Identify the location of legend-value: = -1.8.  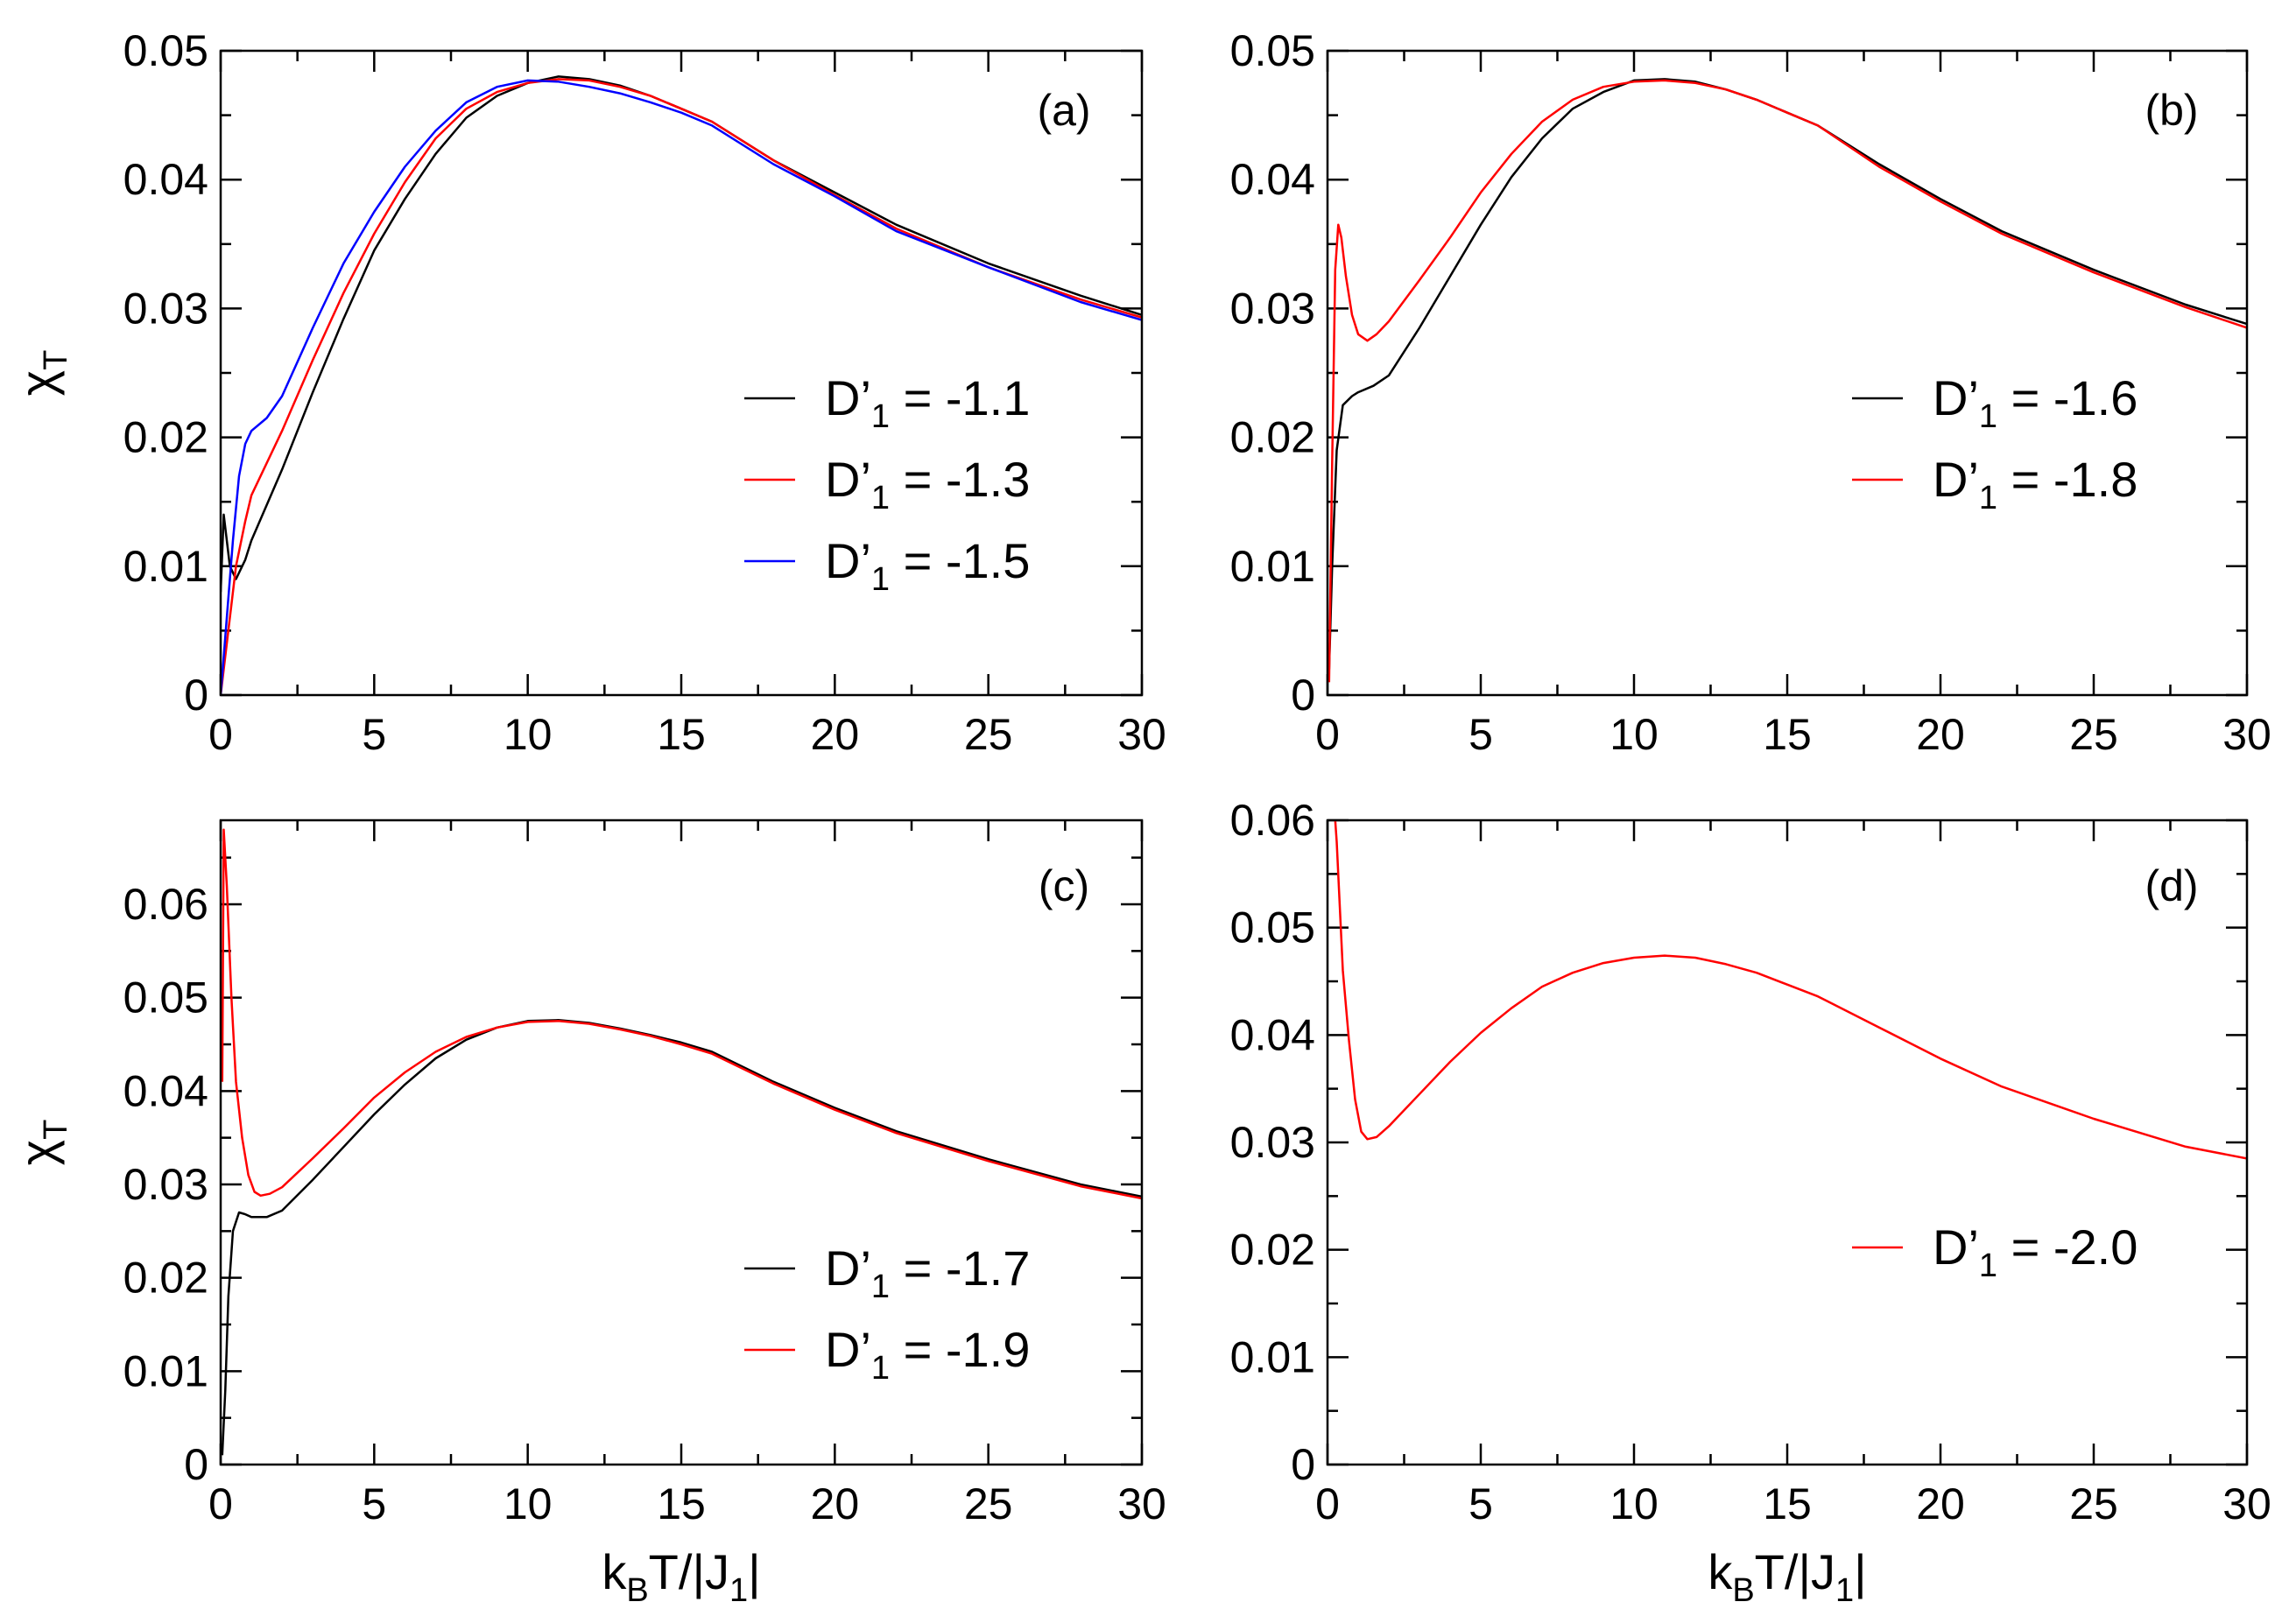
(2067, 479).